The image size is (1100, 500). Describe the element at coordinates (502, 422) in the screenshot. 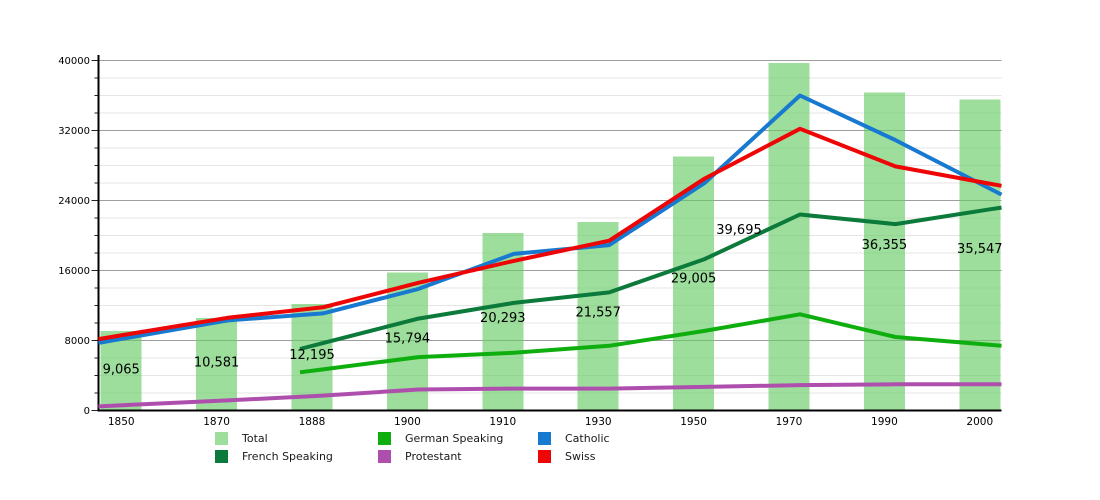

I see `x-axis-label: 1910` at that location.